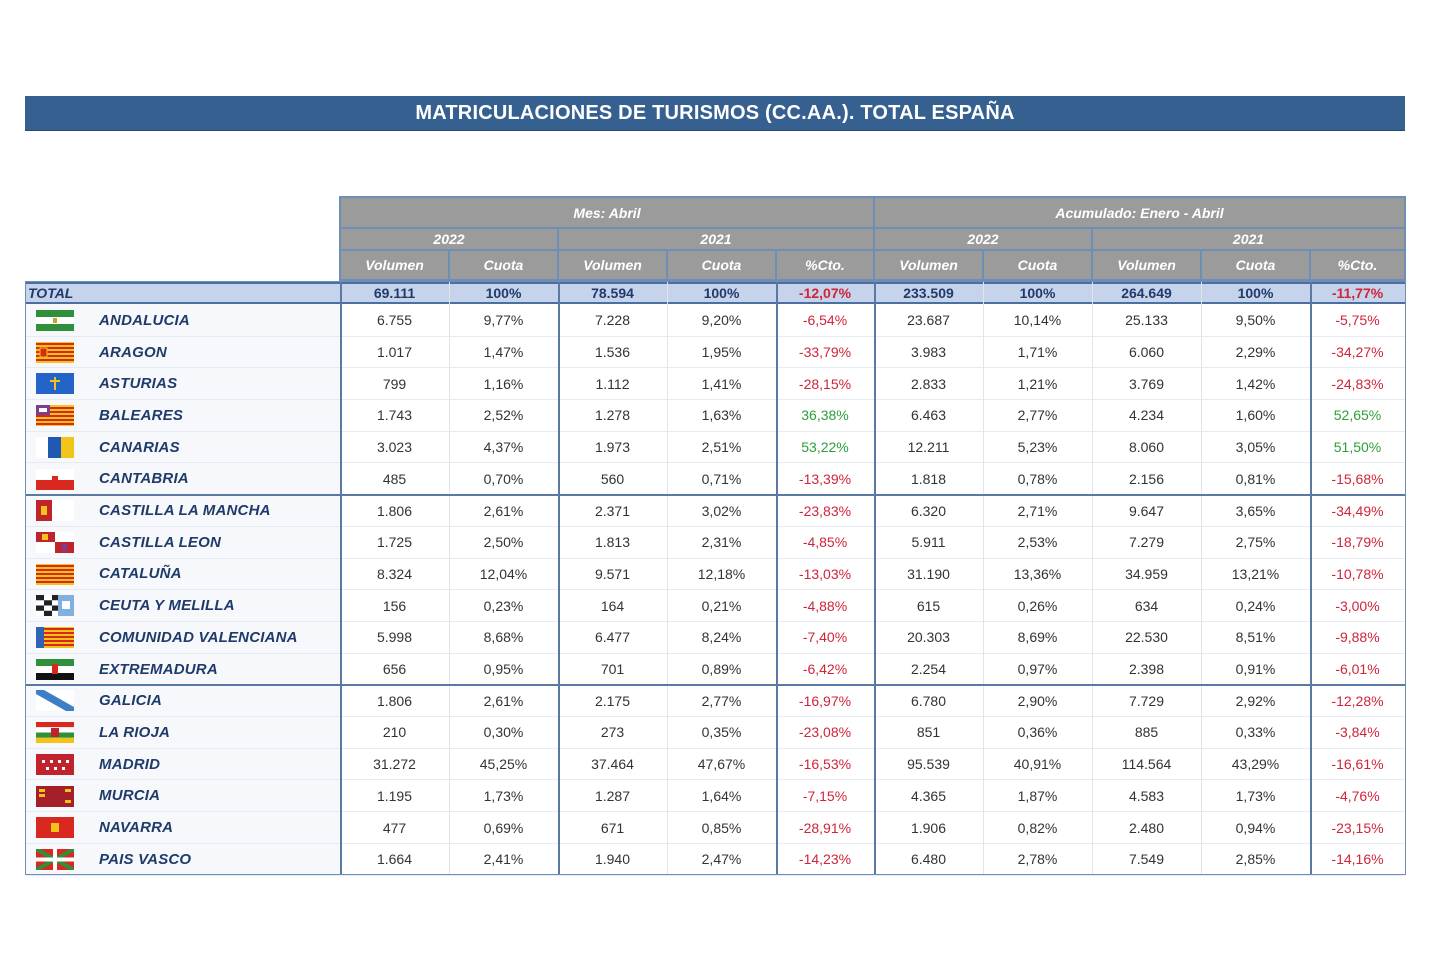  Describe the element at coordinates (1255, 510) in the screenshot. I see `cell-value: 3,65%` at that location.